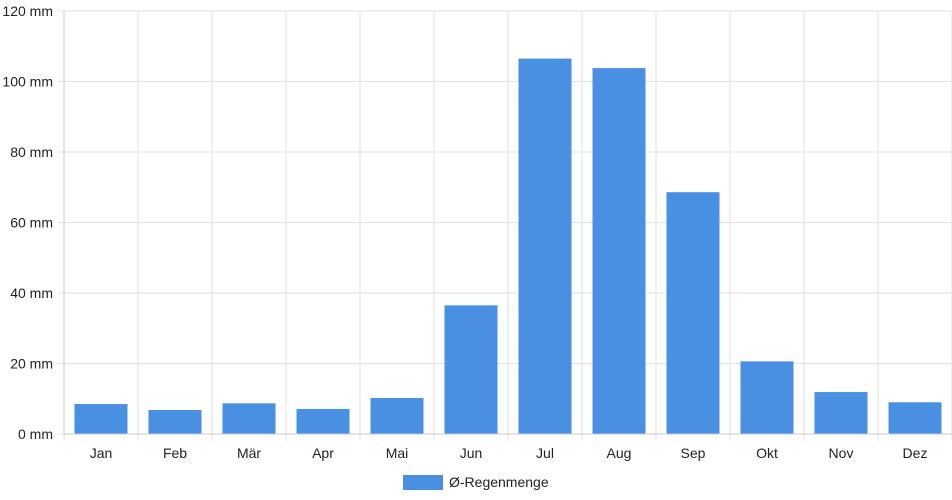  I want to click on x-tick-label: Nov, so click(841, 453).